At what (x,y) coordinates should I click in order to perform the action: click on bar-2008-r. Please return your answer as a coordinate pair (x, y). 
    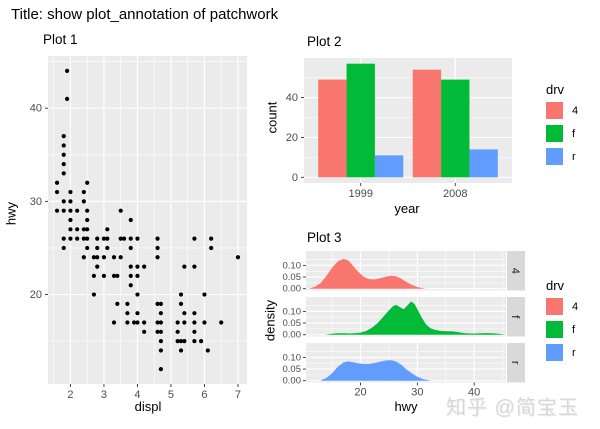
    Looking at the image, I should click on (483, 163).